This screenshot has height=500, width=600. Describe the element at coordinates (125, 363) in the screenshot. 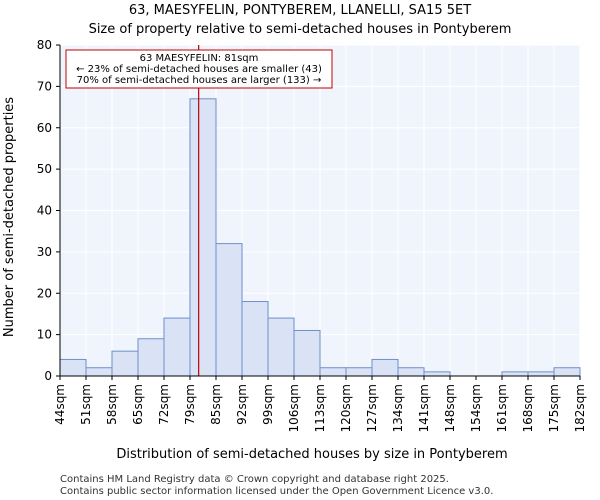

I see `bar-58sqm` at that location.